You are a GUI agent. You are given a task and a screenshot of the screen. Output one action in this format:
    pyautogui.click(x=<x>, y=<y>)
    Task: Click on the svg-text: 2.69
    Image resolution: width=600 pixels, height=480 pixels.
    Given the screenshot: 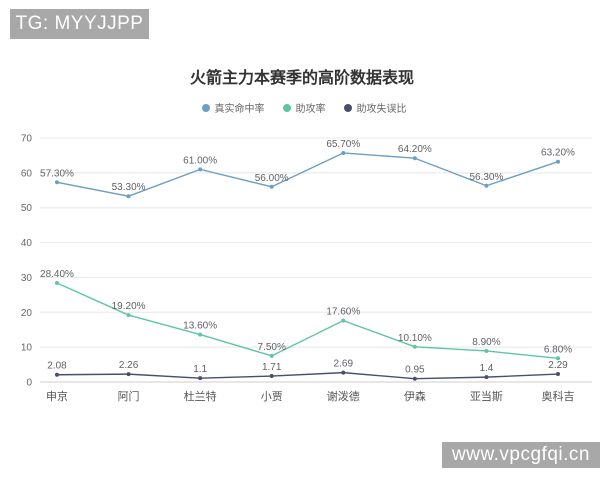 What is the action you would take?
    pyautogui.click(x=344, y=364)
    